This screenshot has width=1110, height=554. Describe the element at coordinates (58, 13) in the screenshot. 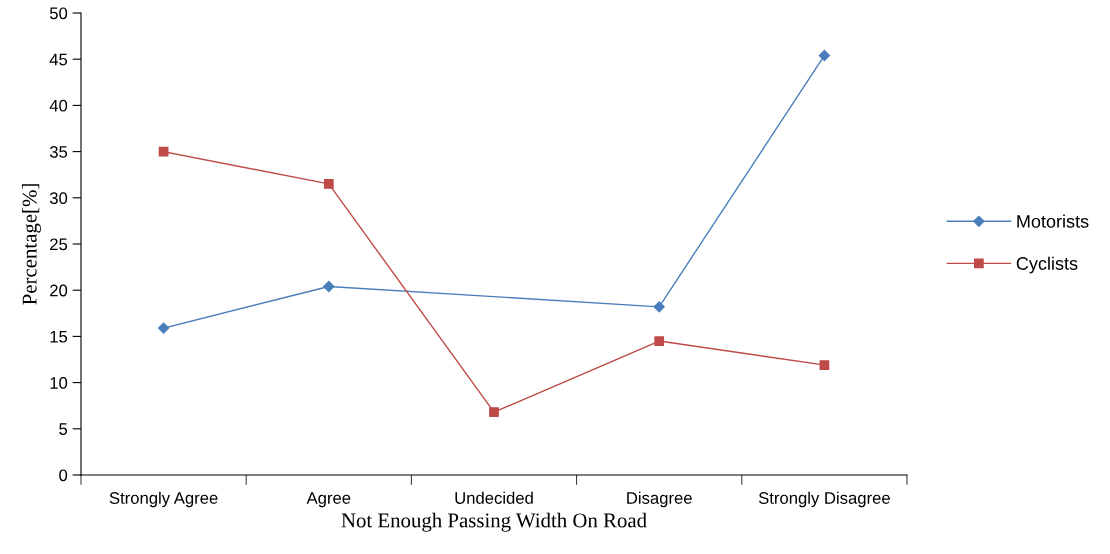

I see `y-tick-label: 50` at that location.